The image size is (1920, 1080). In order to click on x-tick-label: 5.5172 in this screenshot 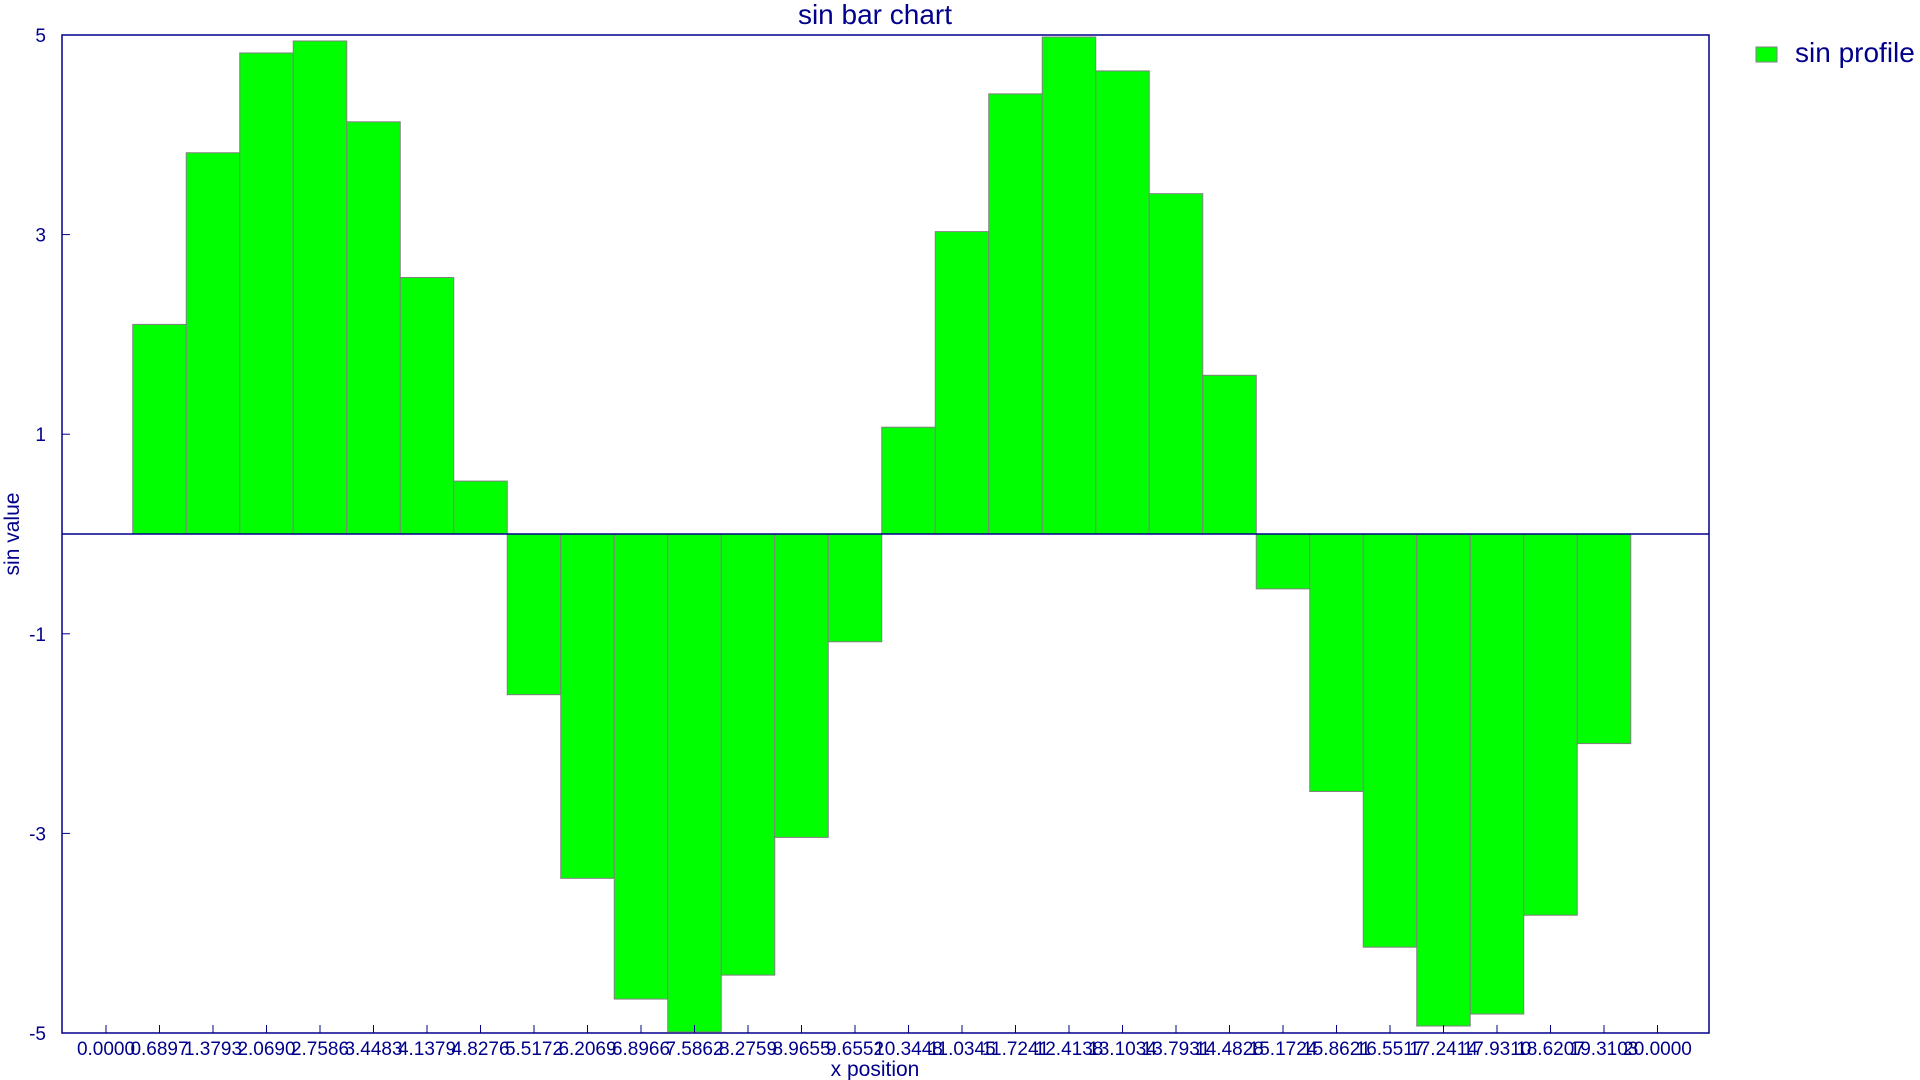, I will do `click(534, 1049)`.